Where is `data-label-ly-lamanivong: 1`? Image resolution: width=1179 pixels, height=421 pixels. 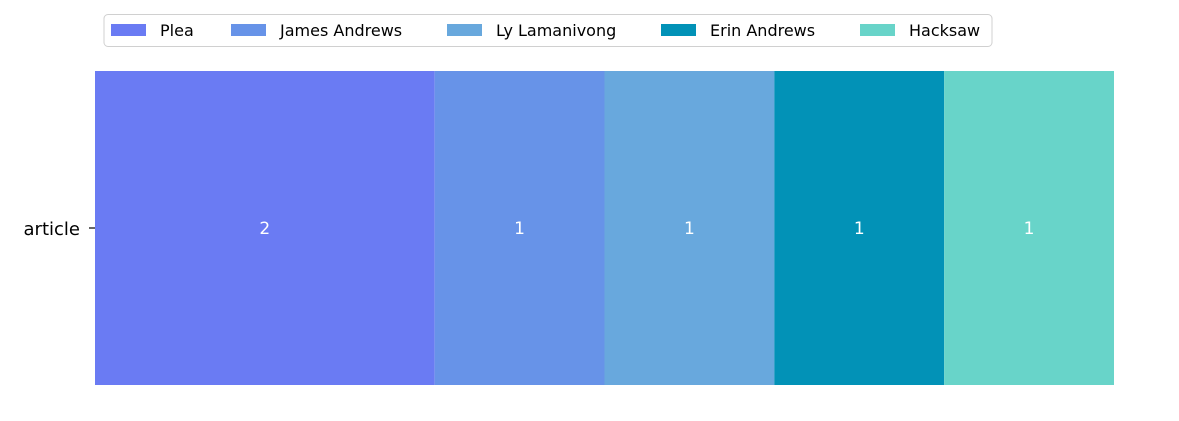 data-label-ly-lamanivong: 1 is located at coordinates (689, 229).